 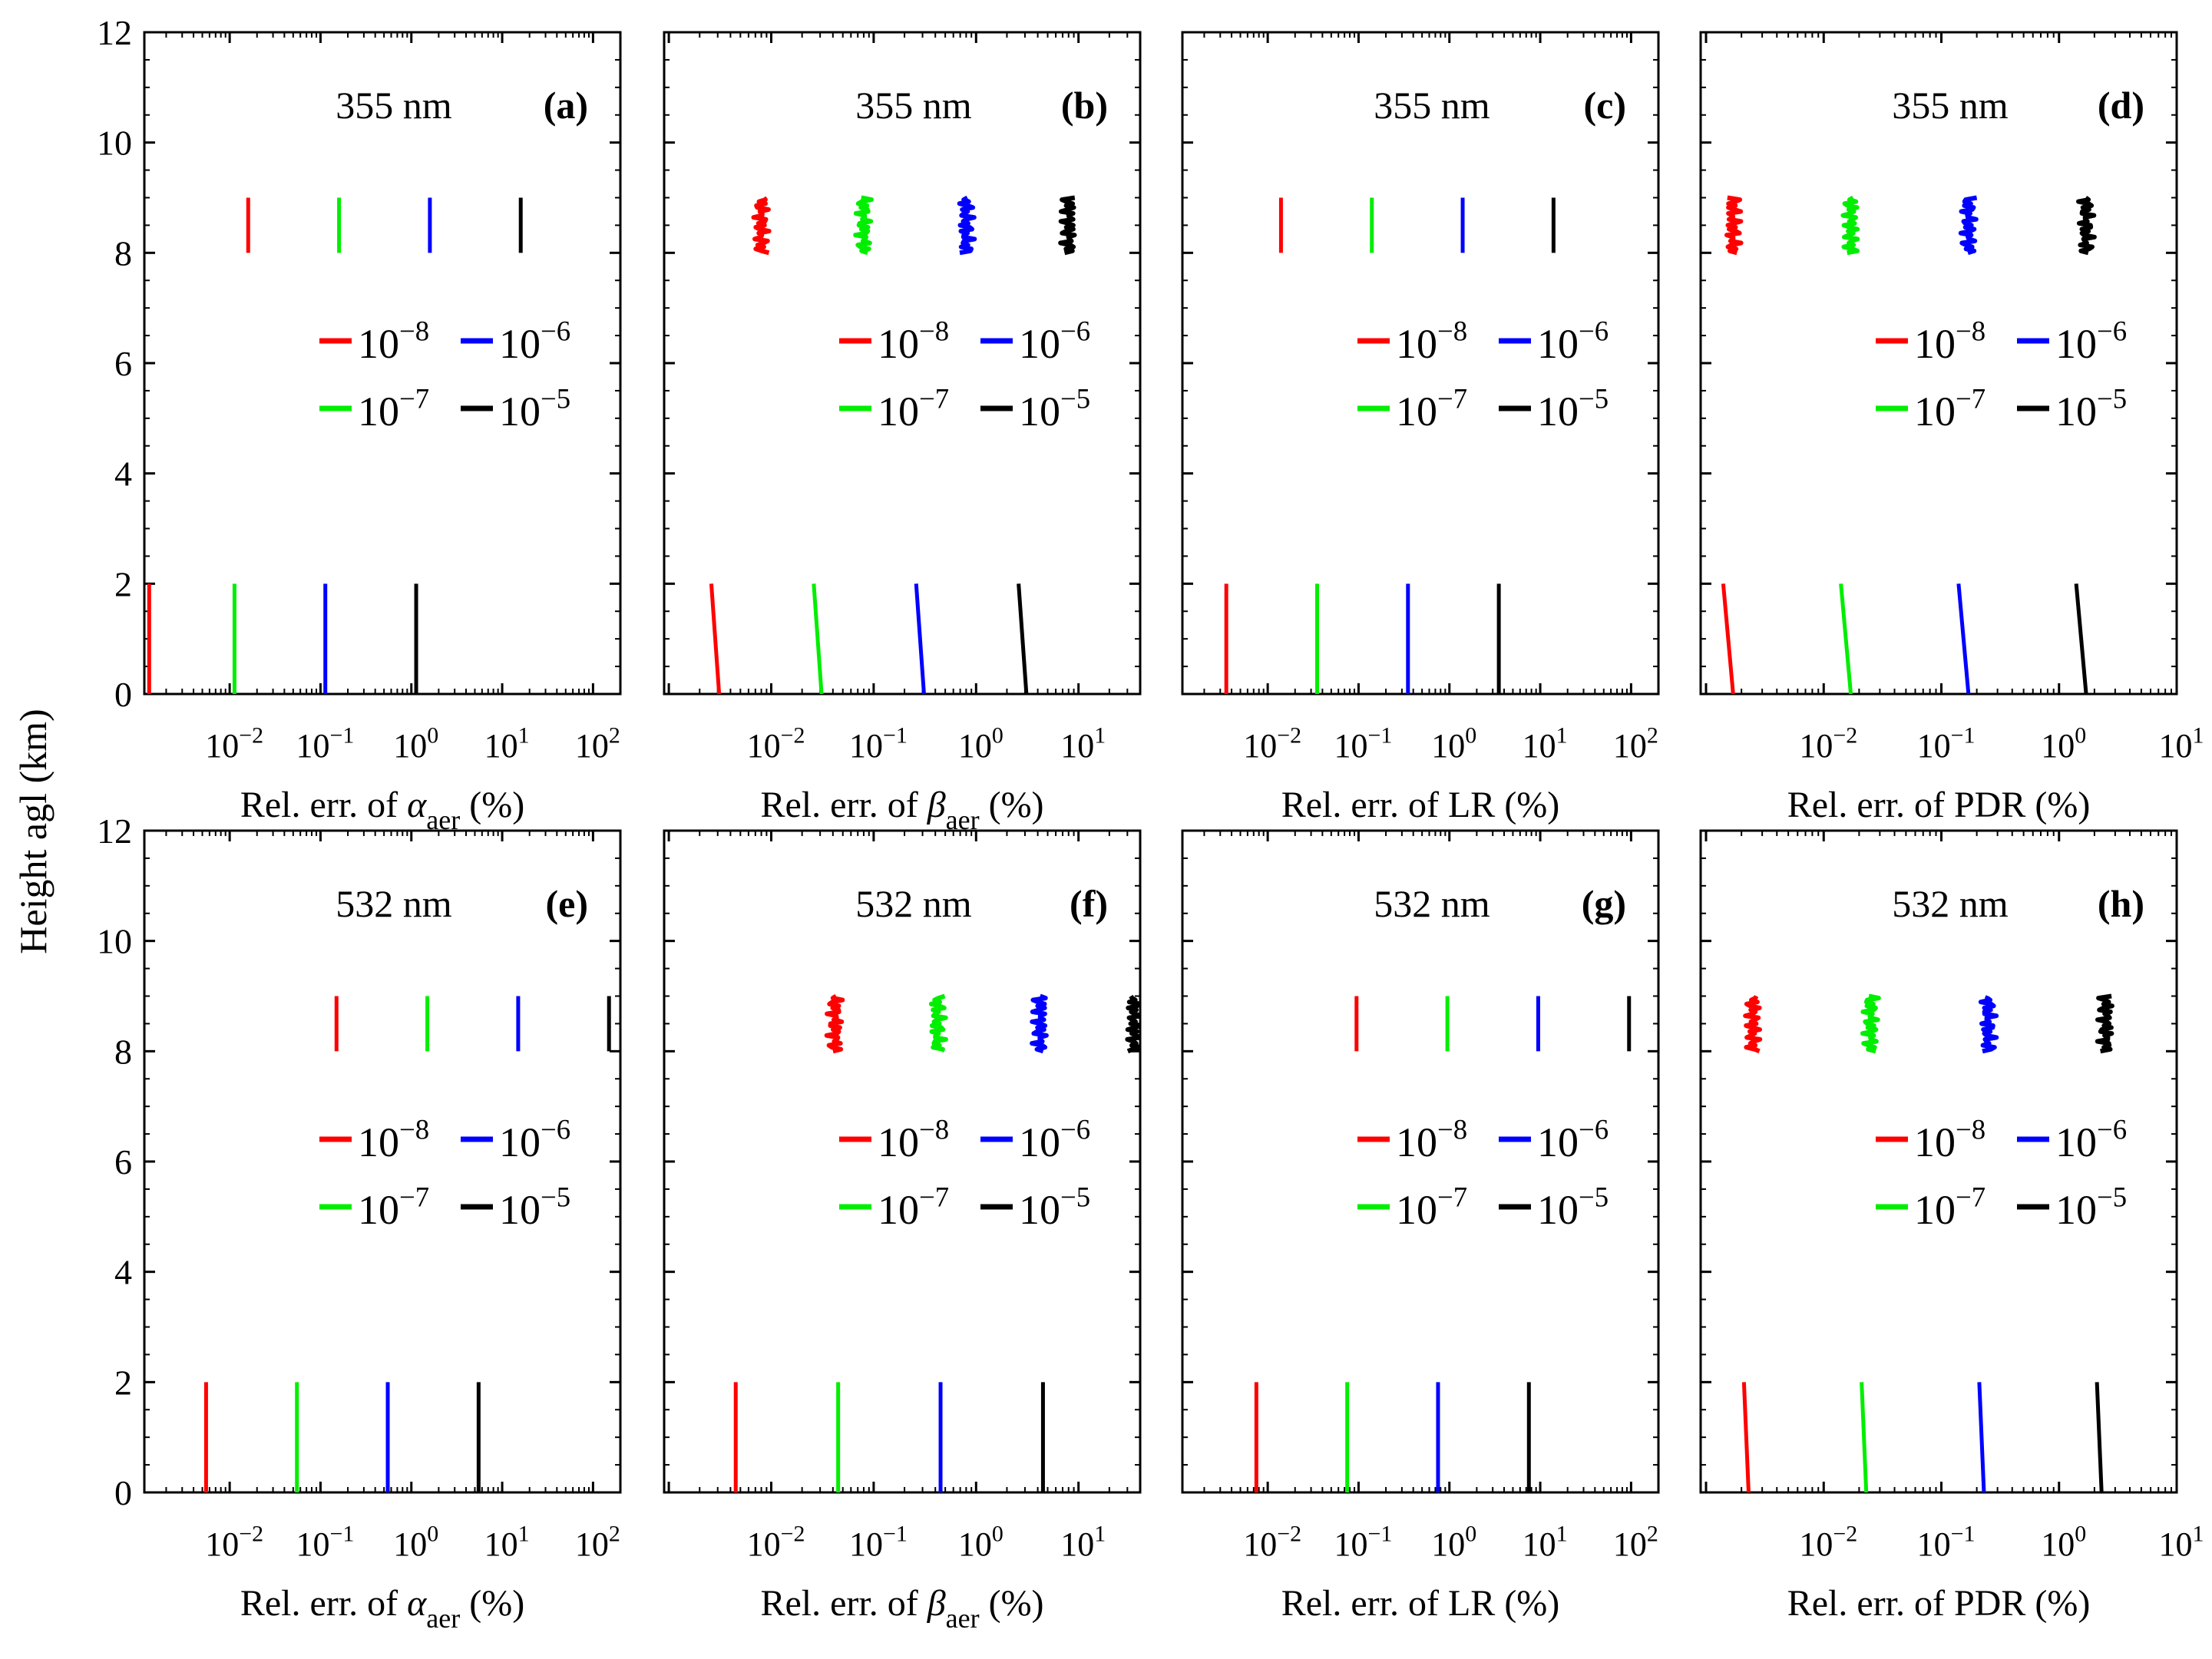 I want to click on panel-label: (h), so click(x=2121, y=903).